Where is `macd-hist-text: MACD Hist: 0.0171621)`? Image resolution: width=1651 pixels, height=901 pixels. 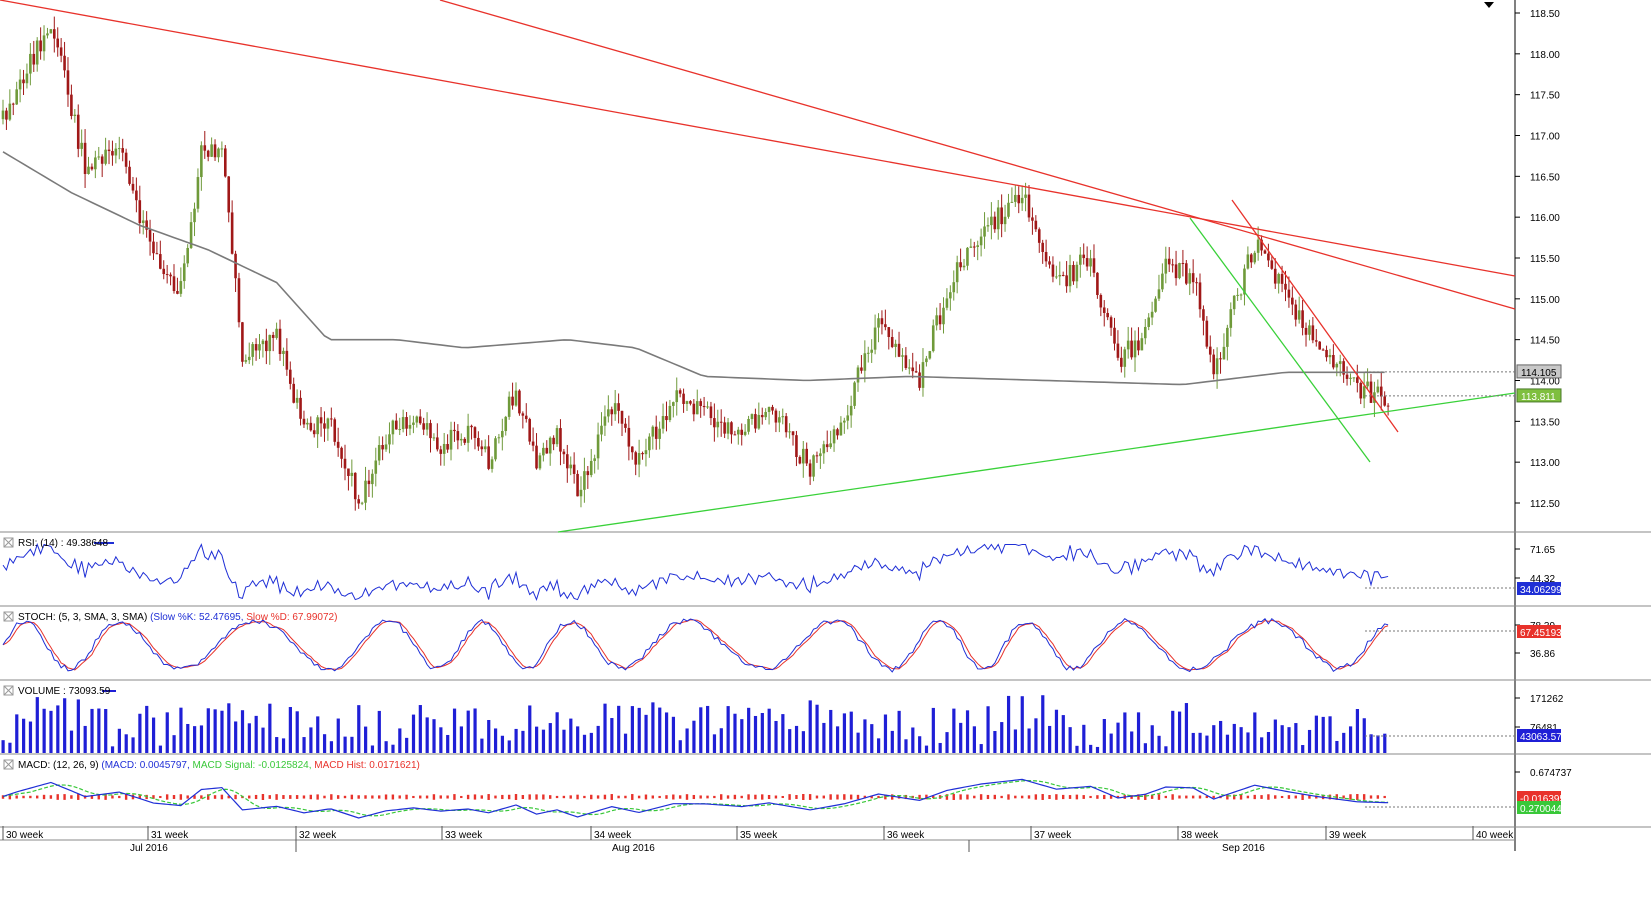
macd-hist-text: MACD Hist: 0.0171621) is located at coordinates (367, 765).